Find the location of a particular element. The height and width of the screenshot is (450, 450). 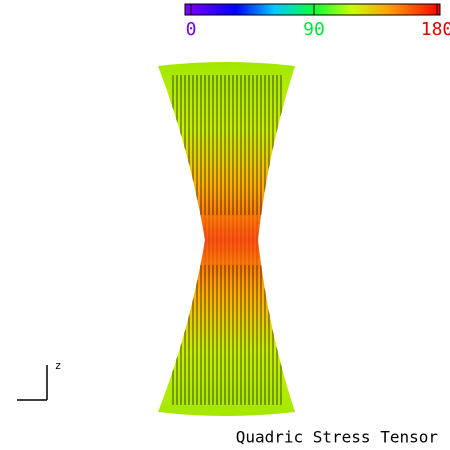

colorbar-ticks: 0 90 180 is located at coordinates (318, 22).